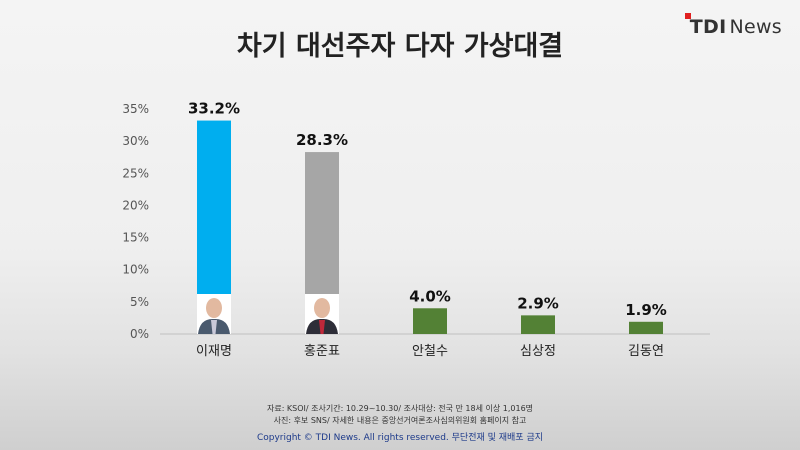  What do you see at coordinates (708, 27) in the screenshot?
I see `logo-tdi-text: TDI` at bounding box center [708, 27].